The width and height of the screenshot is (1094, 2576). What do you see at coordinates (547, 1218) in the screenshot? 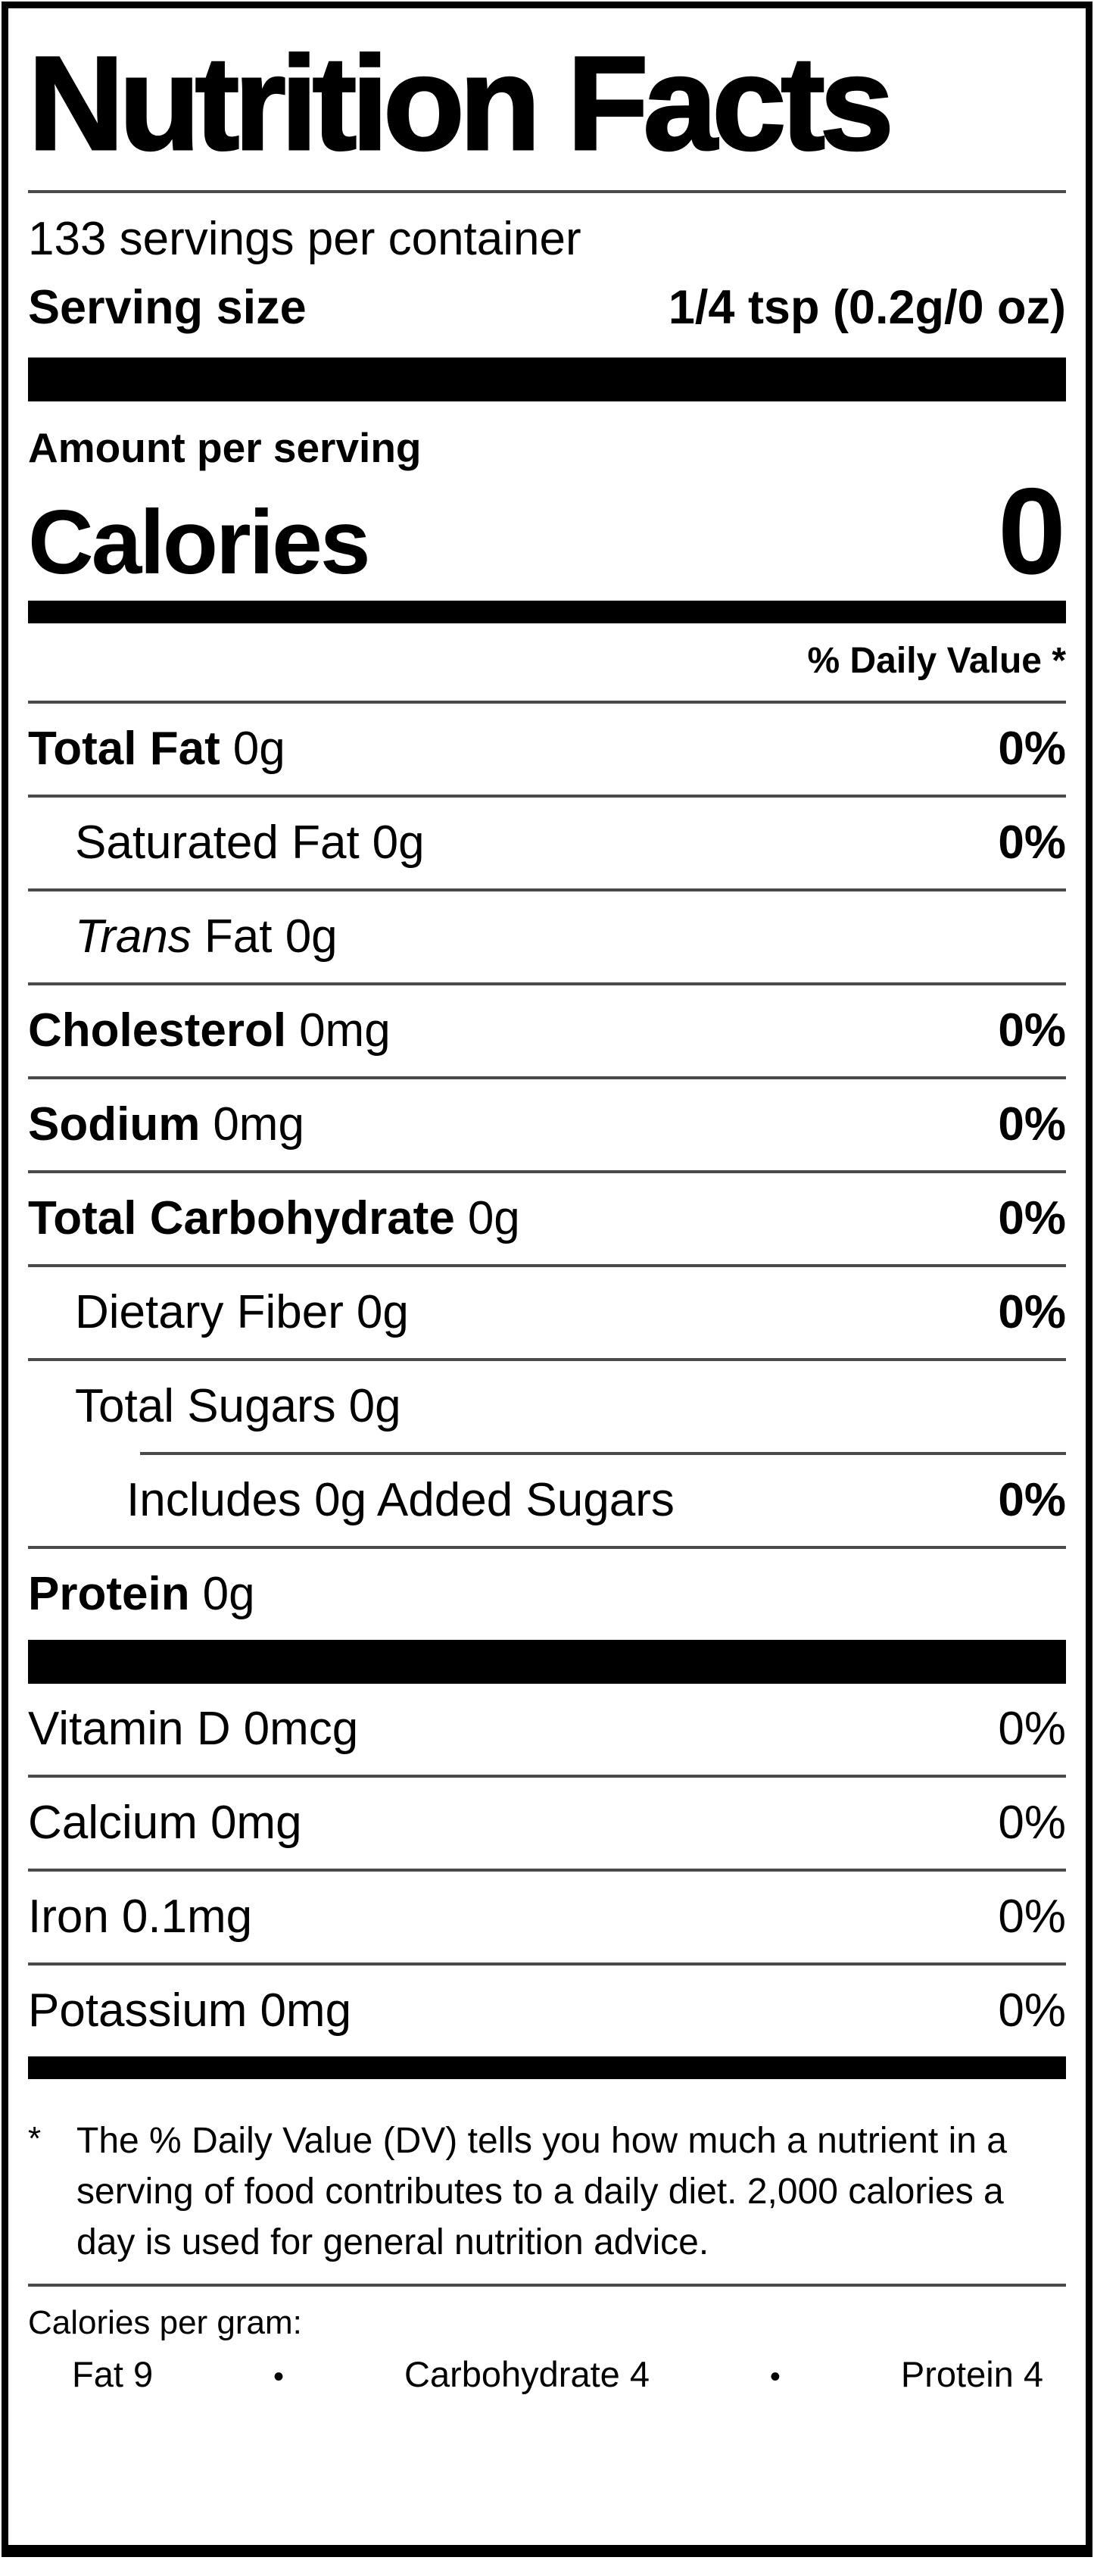
I see `nutrient-row-total-carbohydrate: Total Carbohydrate 0g 0%` at bounding box center [547, 1218].